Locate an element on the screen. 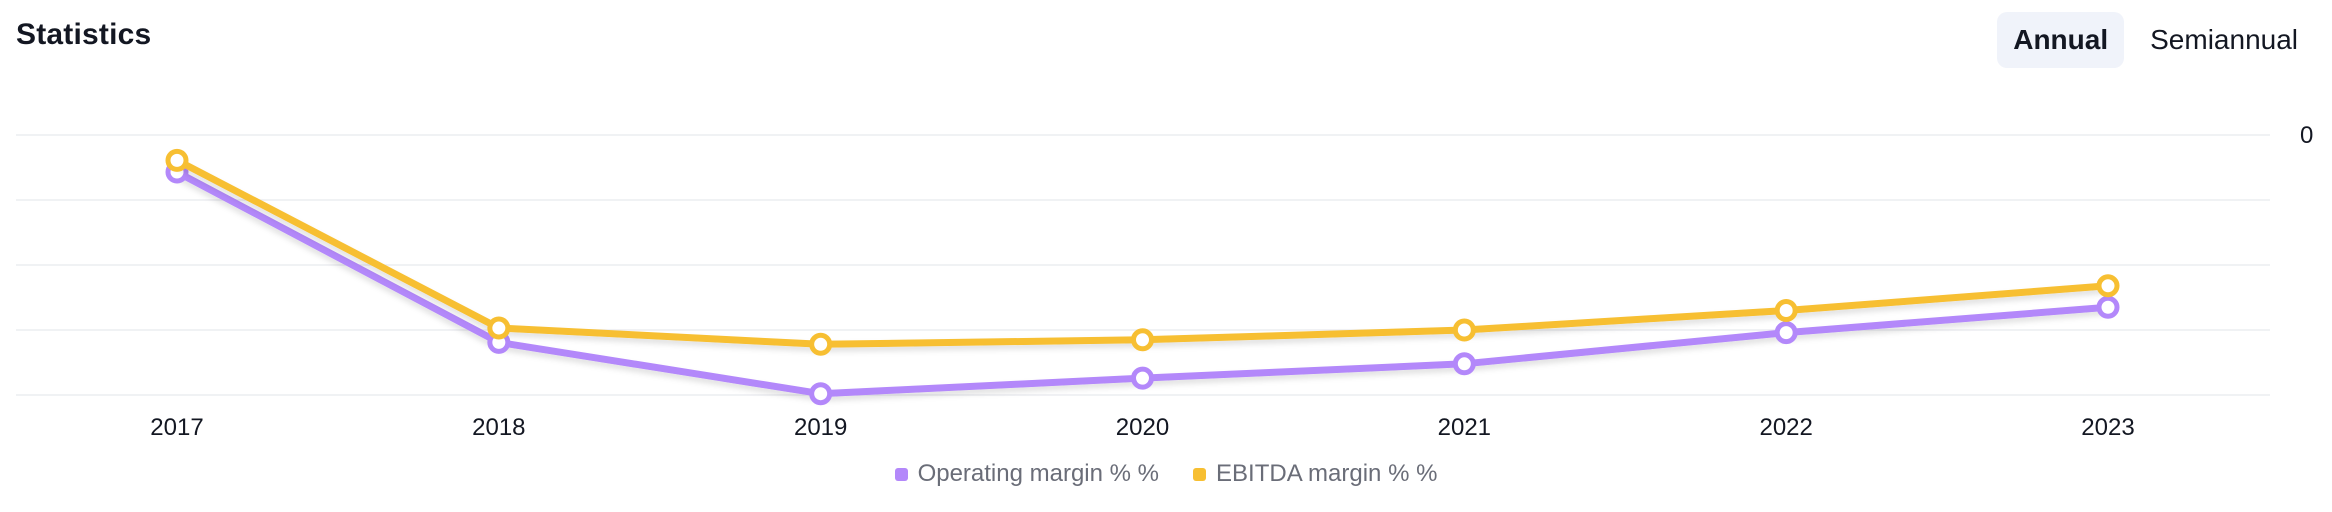 This screenshot has height=512, width=2332. y-tick-label: 0 is located at coordinates (2306, 135).